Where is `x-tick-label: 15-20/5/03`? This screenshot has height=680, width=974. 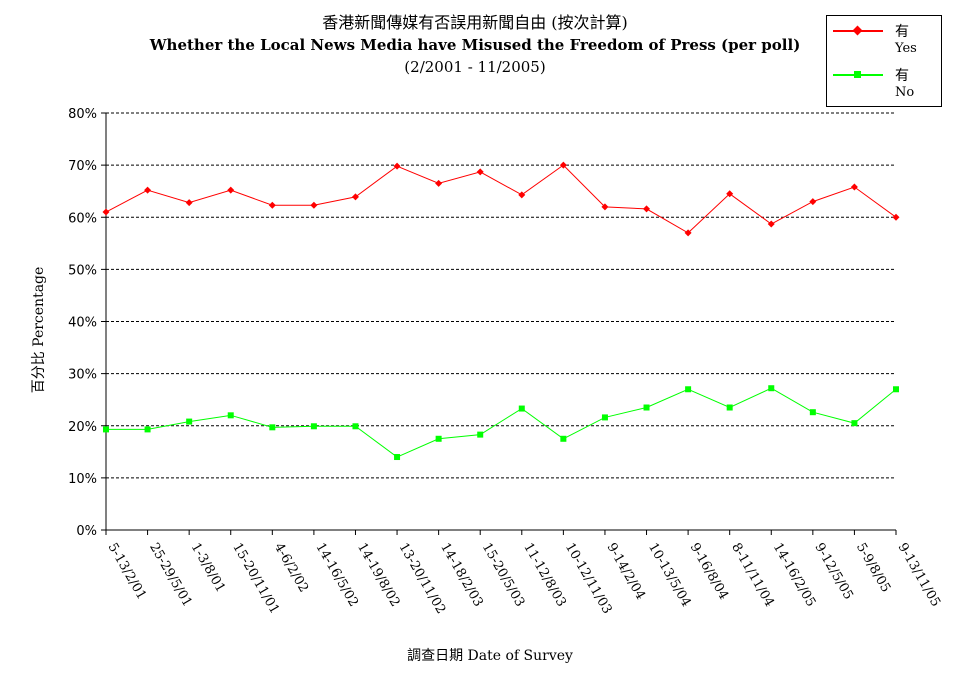 x-tick-label: 15-20/5/03 is located at coordinates (503, 575).